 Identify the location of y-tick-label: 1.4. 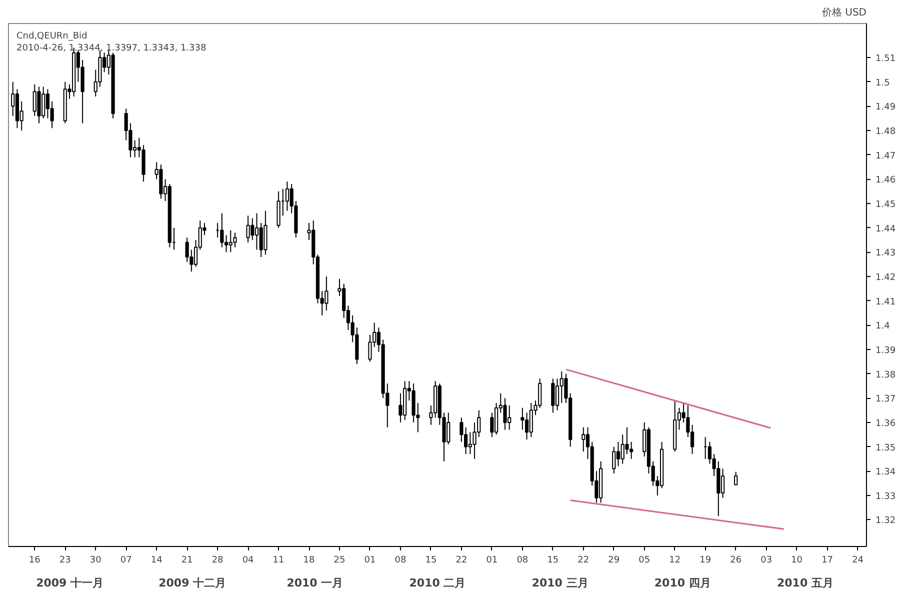
(883, 327).